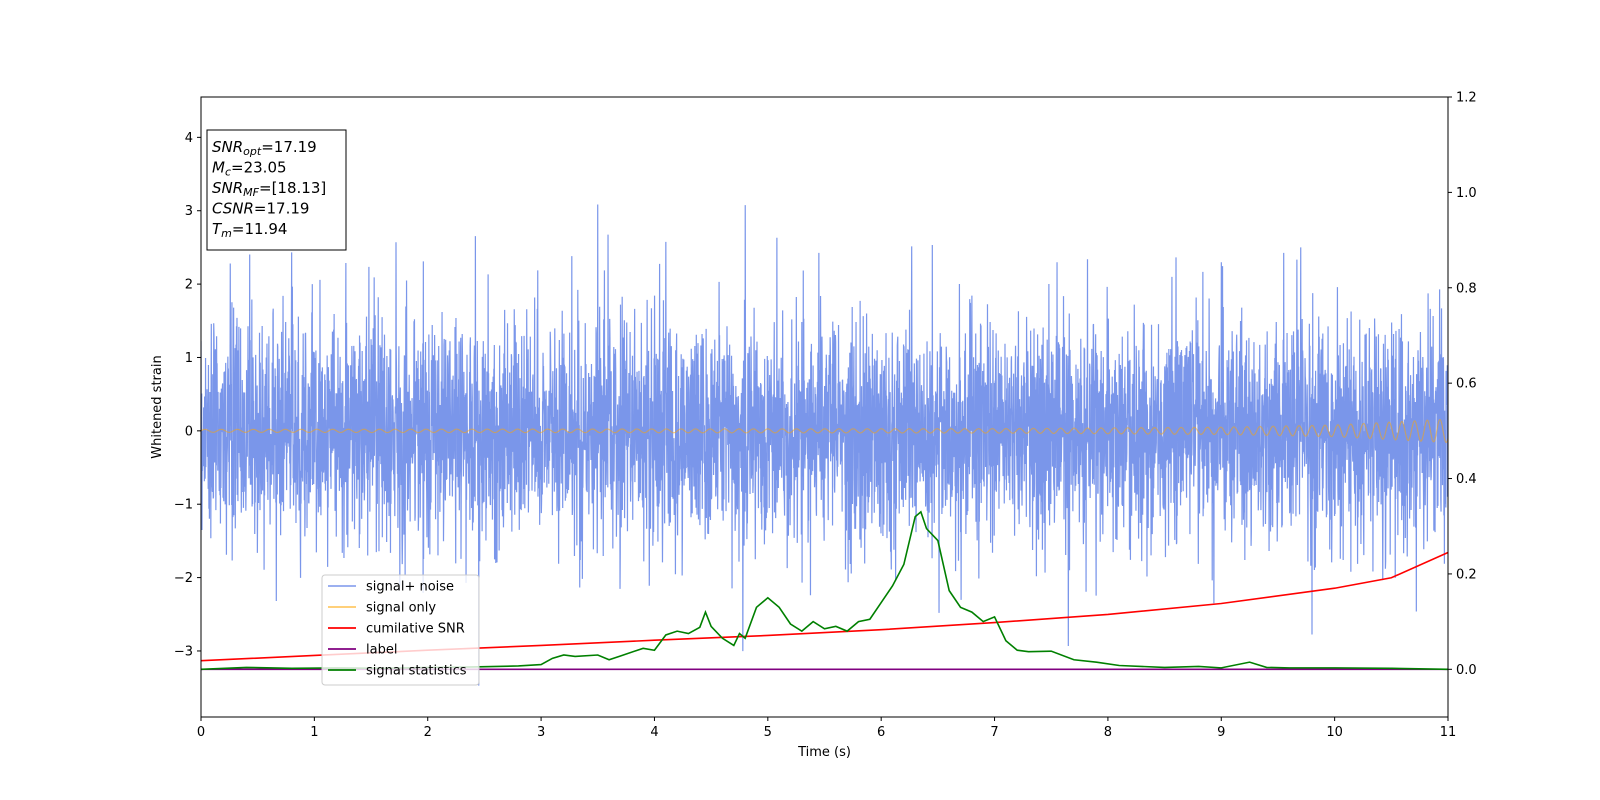  Describe the element at coordinates (183, 651) in the screenshot. I see `y-tick-label: −3` at that location.